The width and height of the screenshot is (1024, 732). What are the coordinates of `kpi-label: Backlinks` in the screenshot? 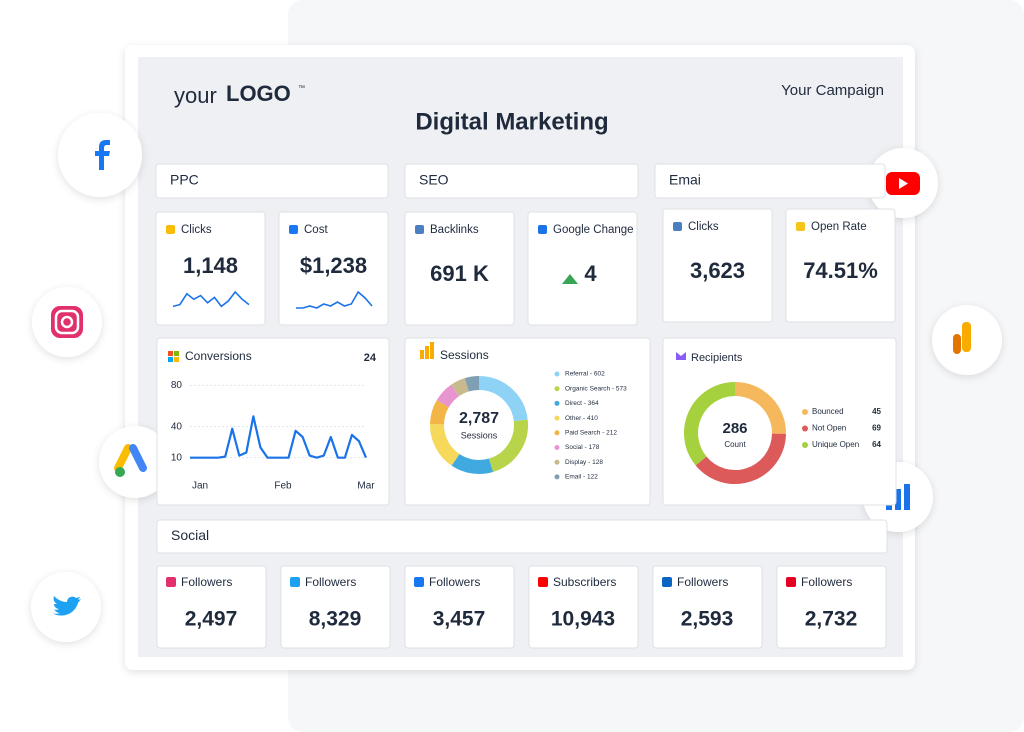 It's located at (454, 230).